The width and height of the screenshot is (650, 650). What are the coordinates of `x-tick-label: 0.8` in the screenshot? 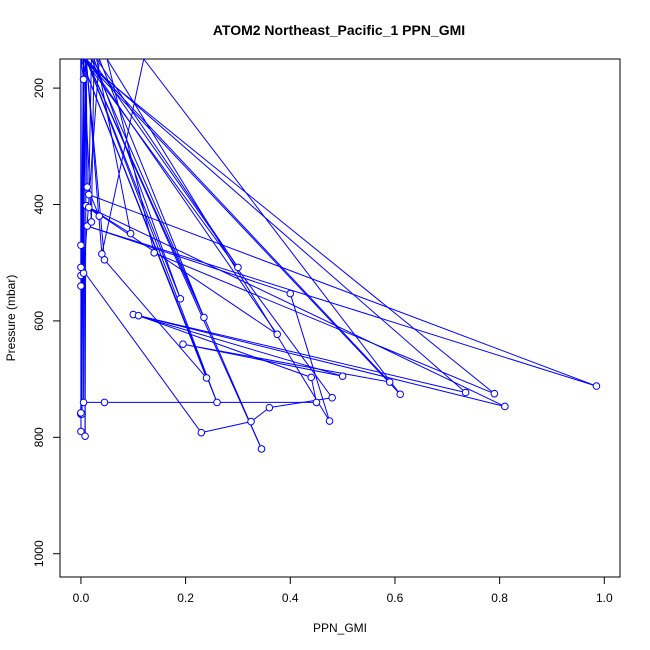 It's located at (499, 598).